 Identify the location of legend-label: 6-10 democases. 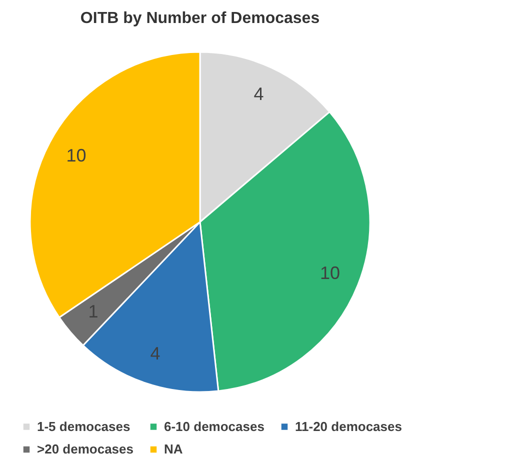
(214, 426).